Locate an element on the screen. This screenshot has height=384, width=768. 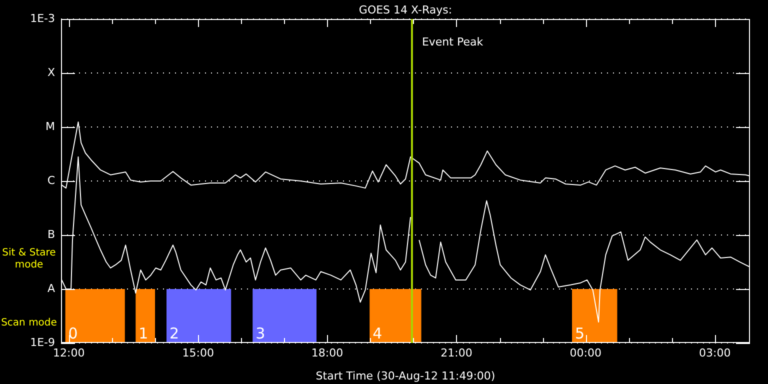
y-tick-label: 1E-3 is located at coordinates (42, 18).